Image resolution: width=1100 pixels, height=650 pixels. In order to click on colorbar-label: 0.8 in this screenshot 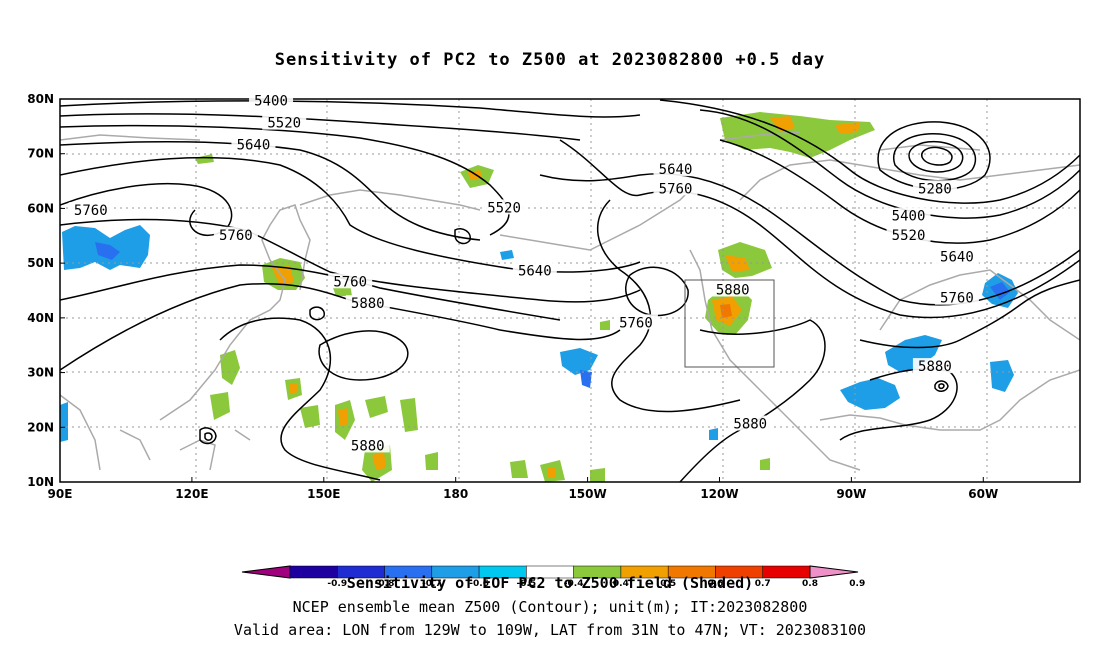, I will do `click(810, 584)`.